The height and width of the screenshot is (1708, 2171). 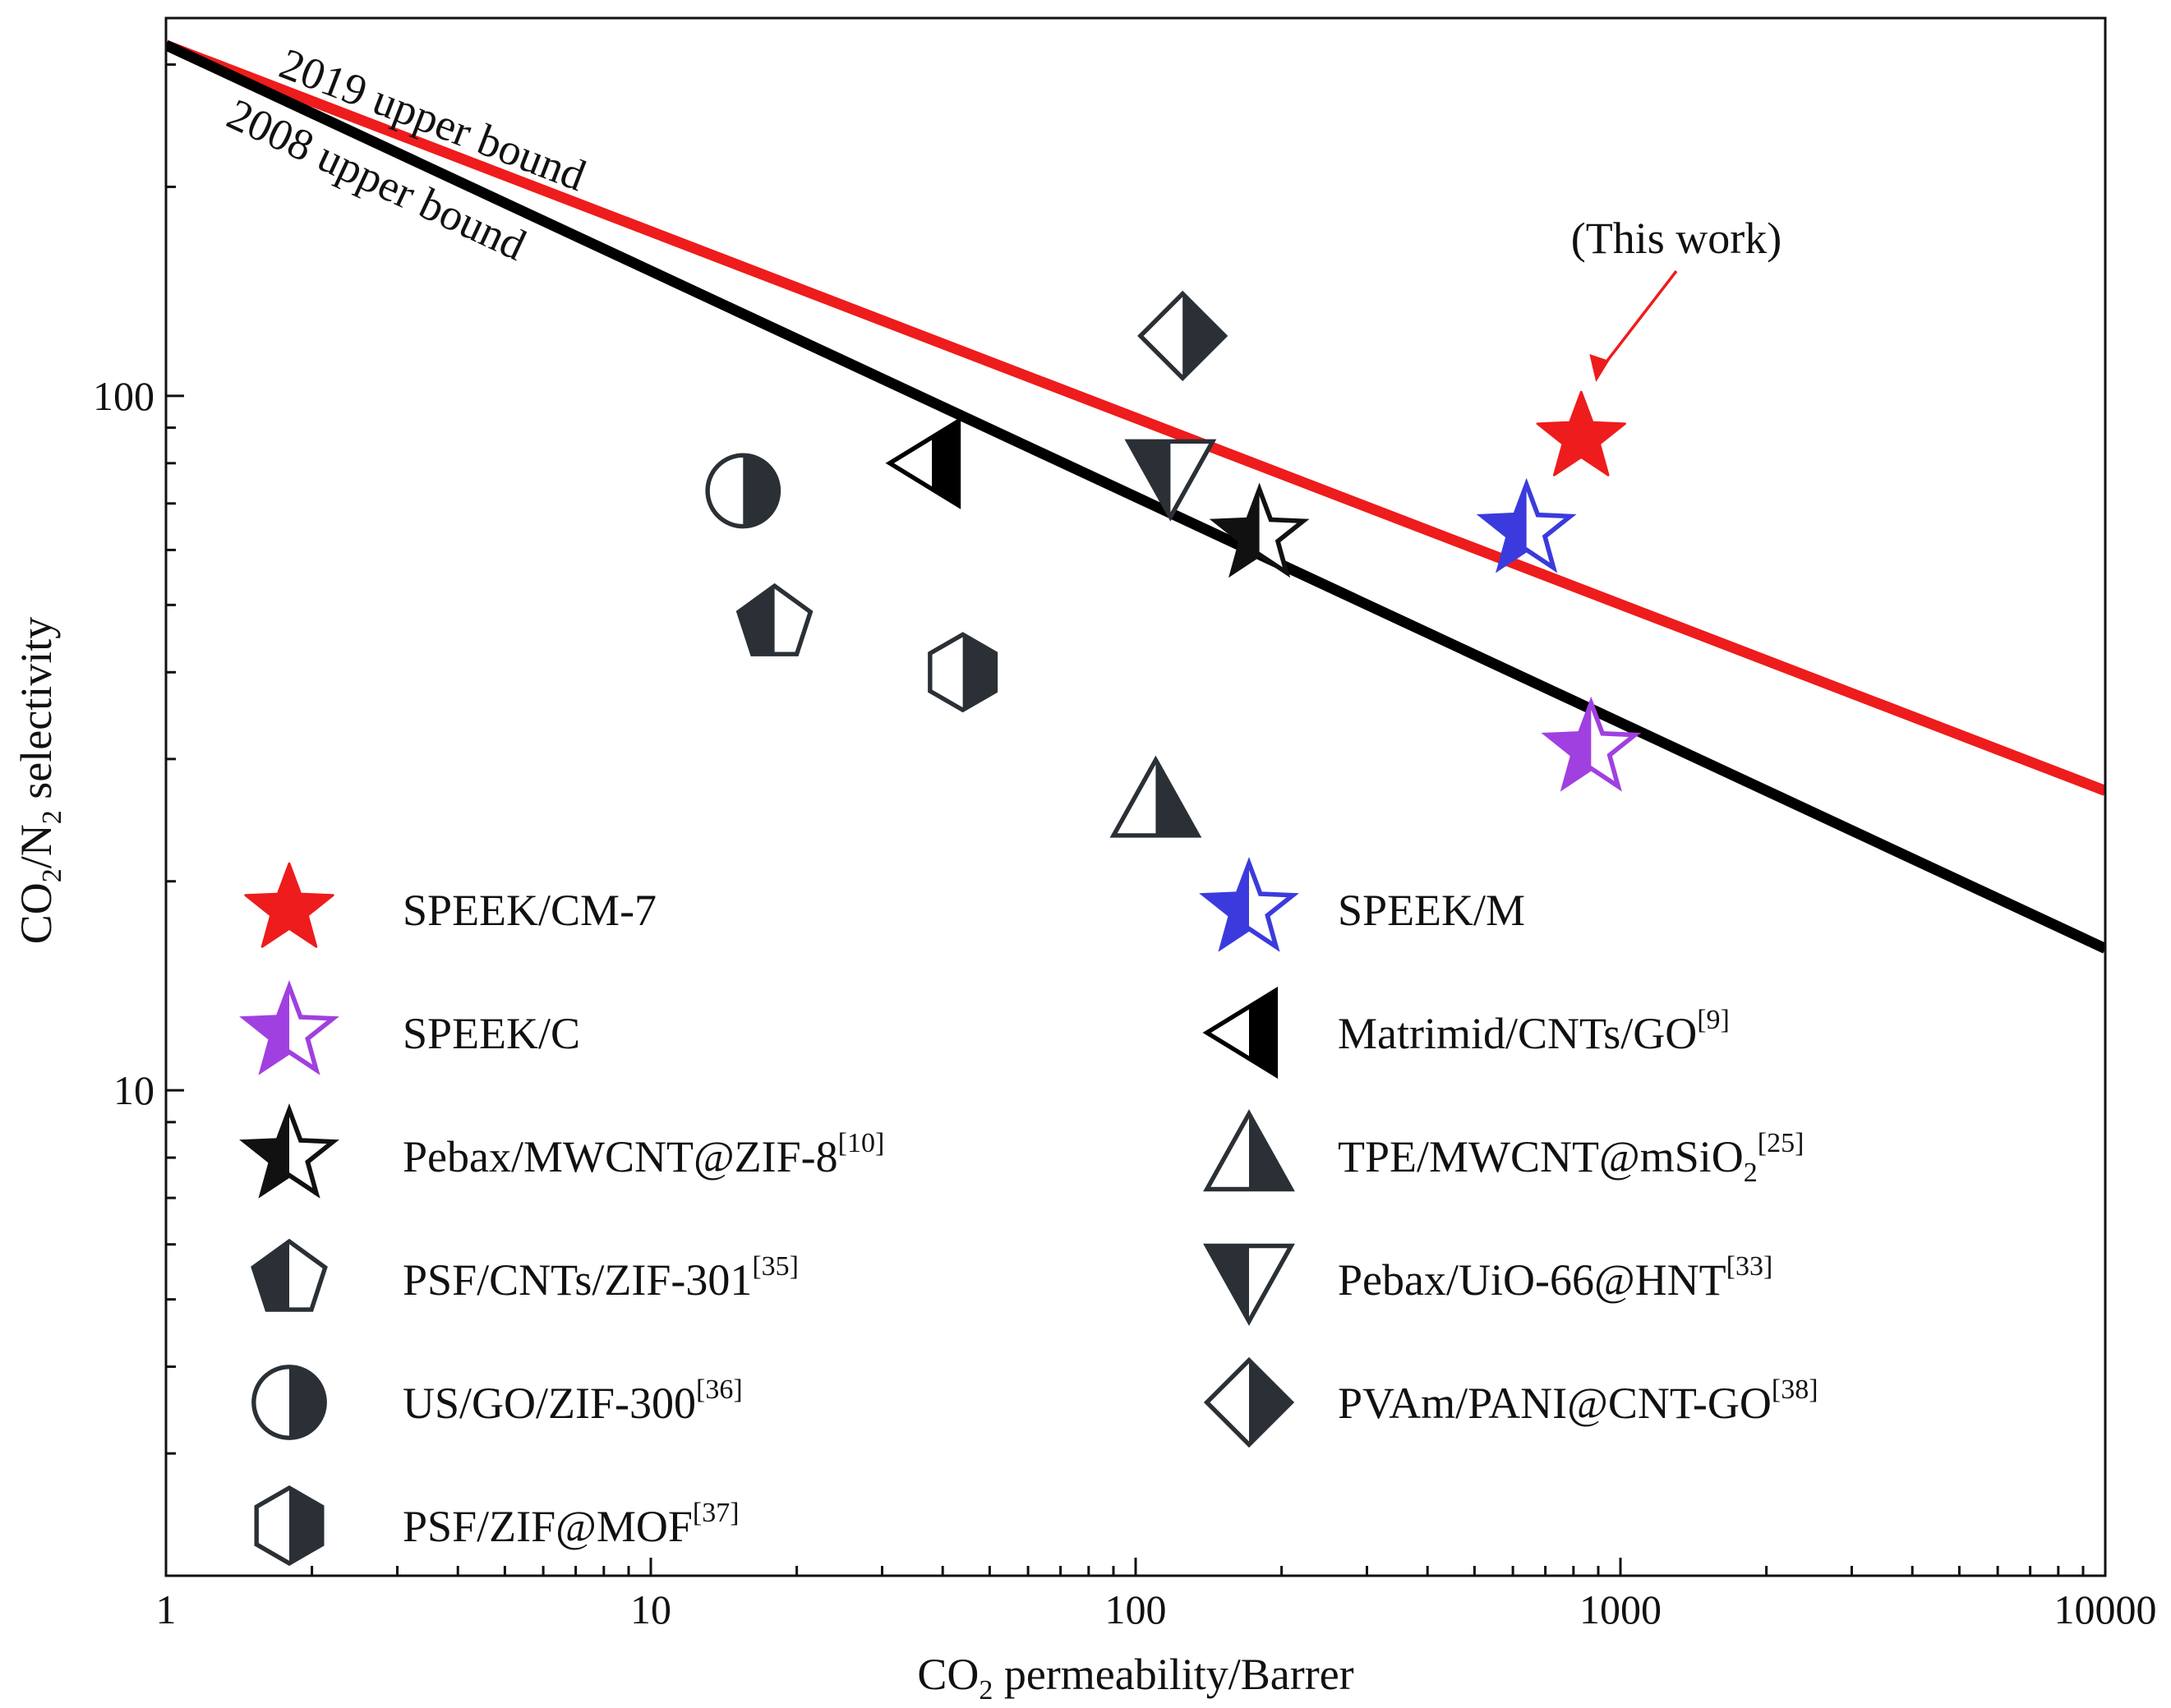 What do you see at coordinates (986, 1690) in the screenshot?
I see `x-axis-title-sub: 2` at bounding box center [986, 1690].